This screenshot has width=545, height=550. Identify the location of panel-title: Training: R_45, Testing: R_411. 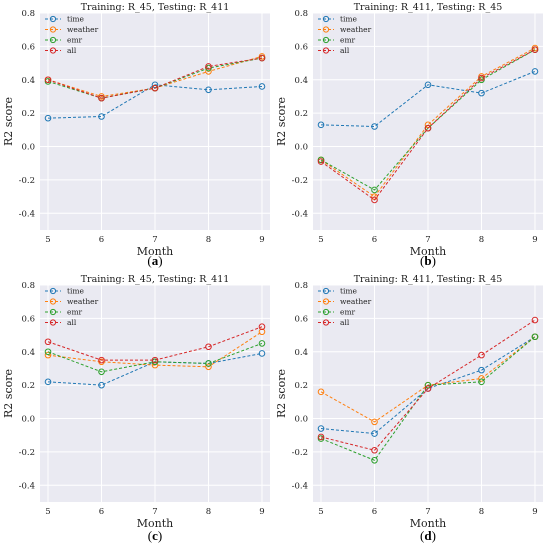
(155, 279).